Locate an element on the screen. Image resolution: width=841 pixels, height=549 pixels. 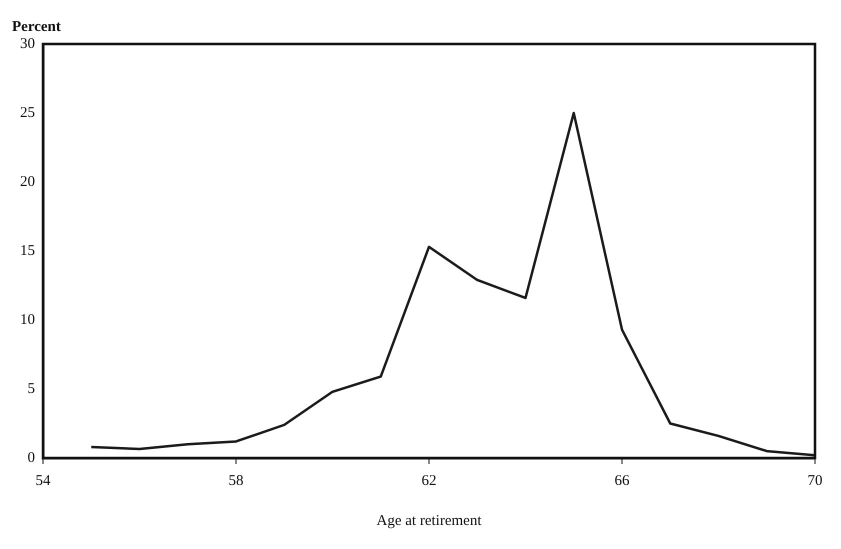
x-tick-label: 54 is located at coordinates (43, 480).